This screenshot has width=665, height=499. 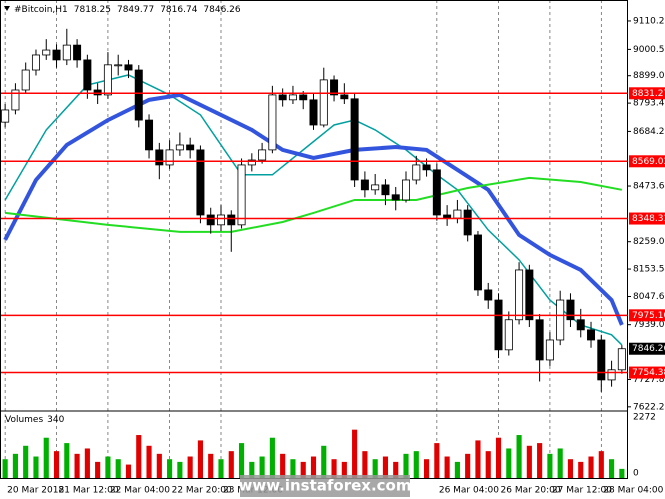 What do you see at coordinates (648, 94) in the screenshot?
I see `level-label: 8831.27` at bounding box center [648, 94].